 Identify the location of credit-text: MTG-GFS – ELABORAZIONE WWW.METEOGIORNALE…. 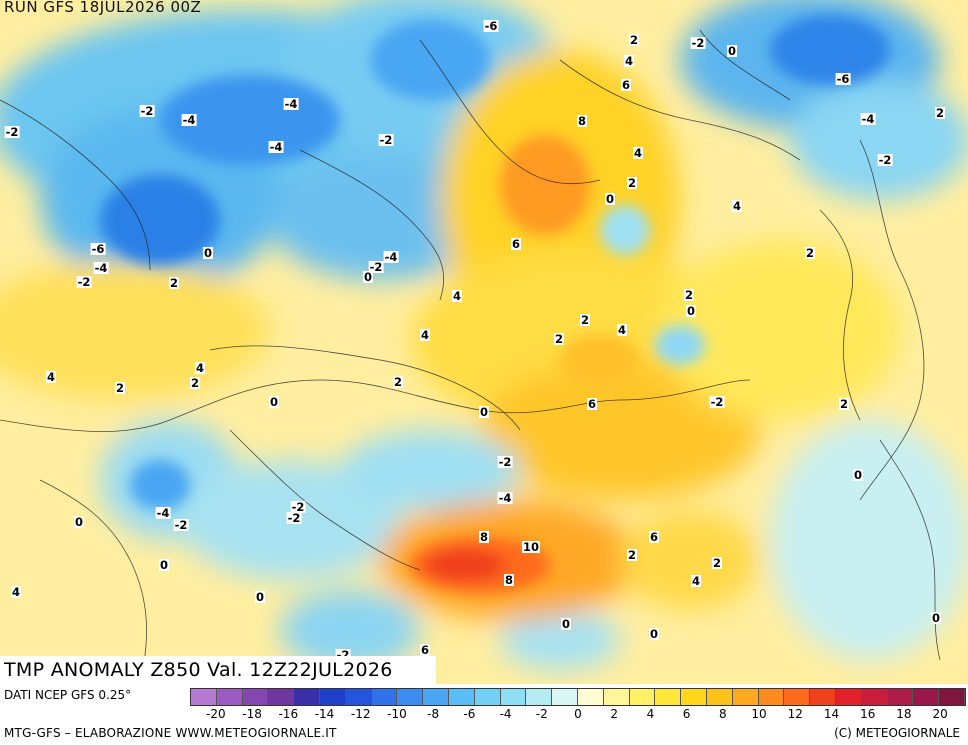
(170, 733).